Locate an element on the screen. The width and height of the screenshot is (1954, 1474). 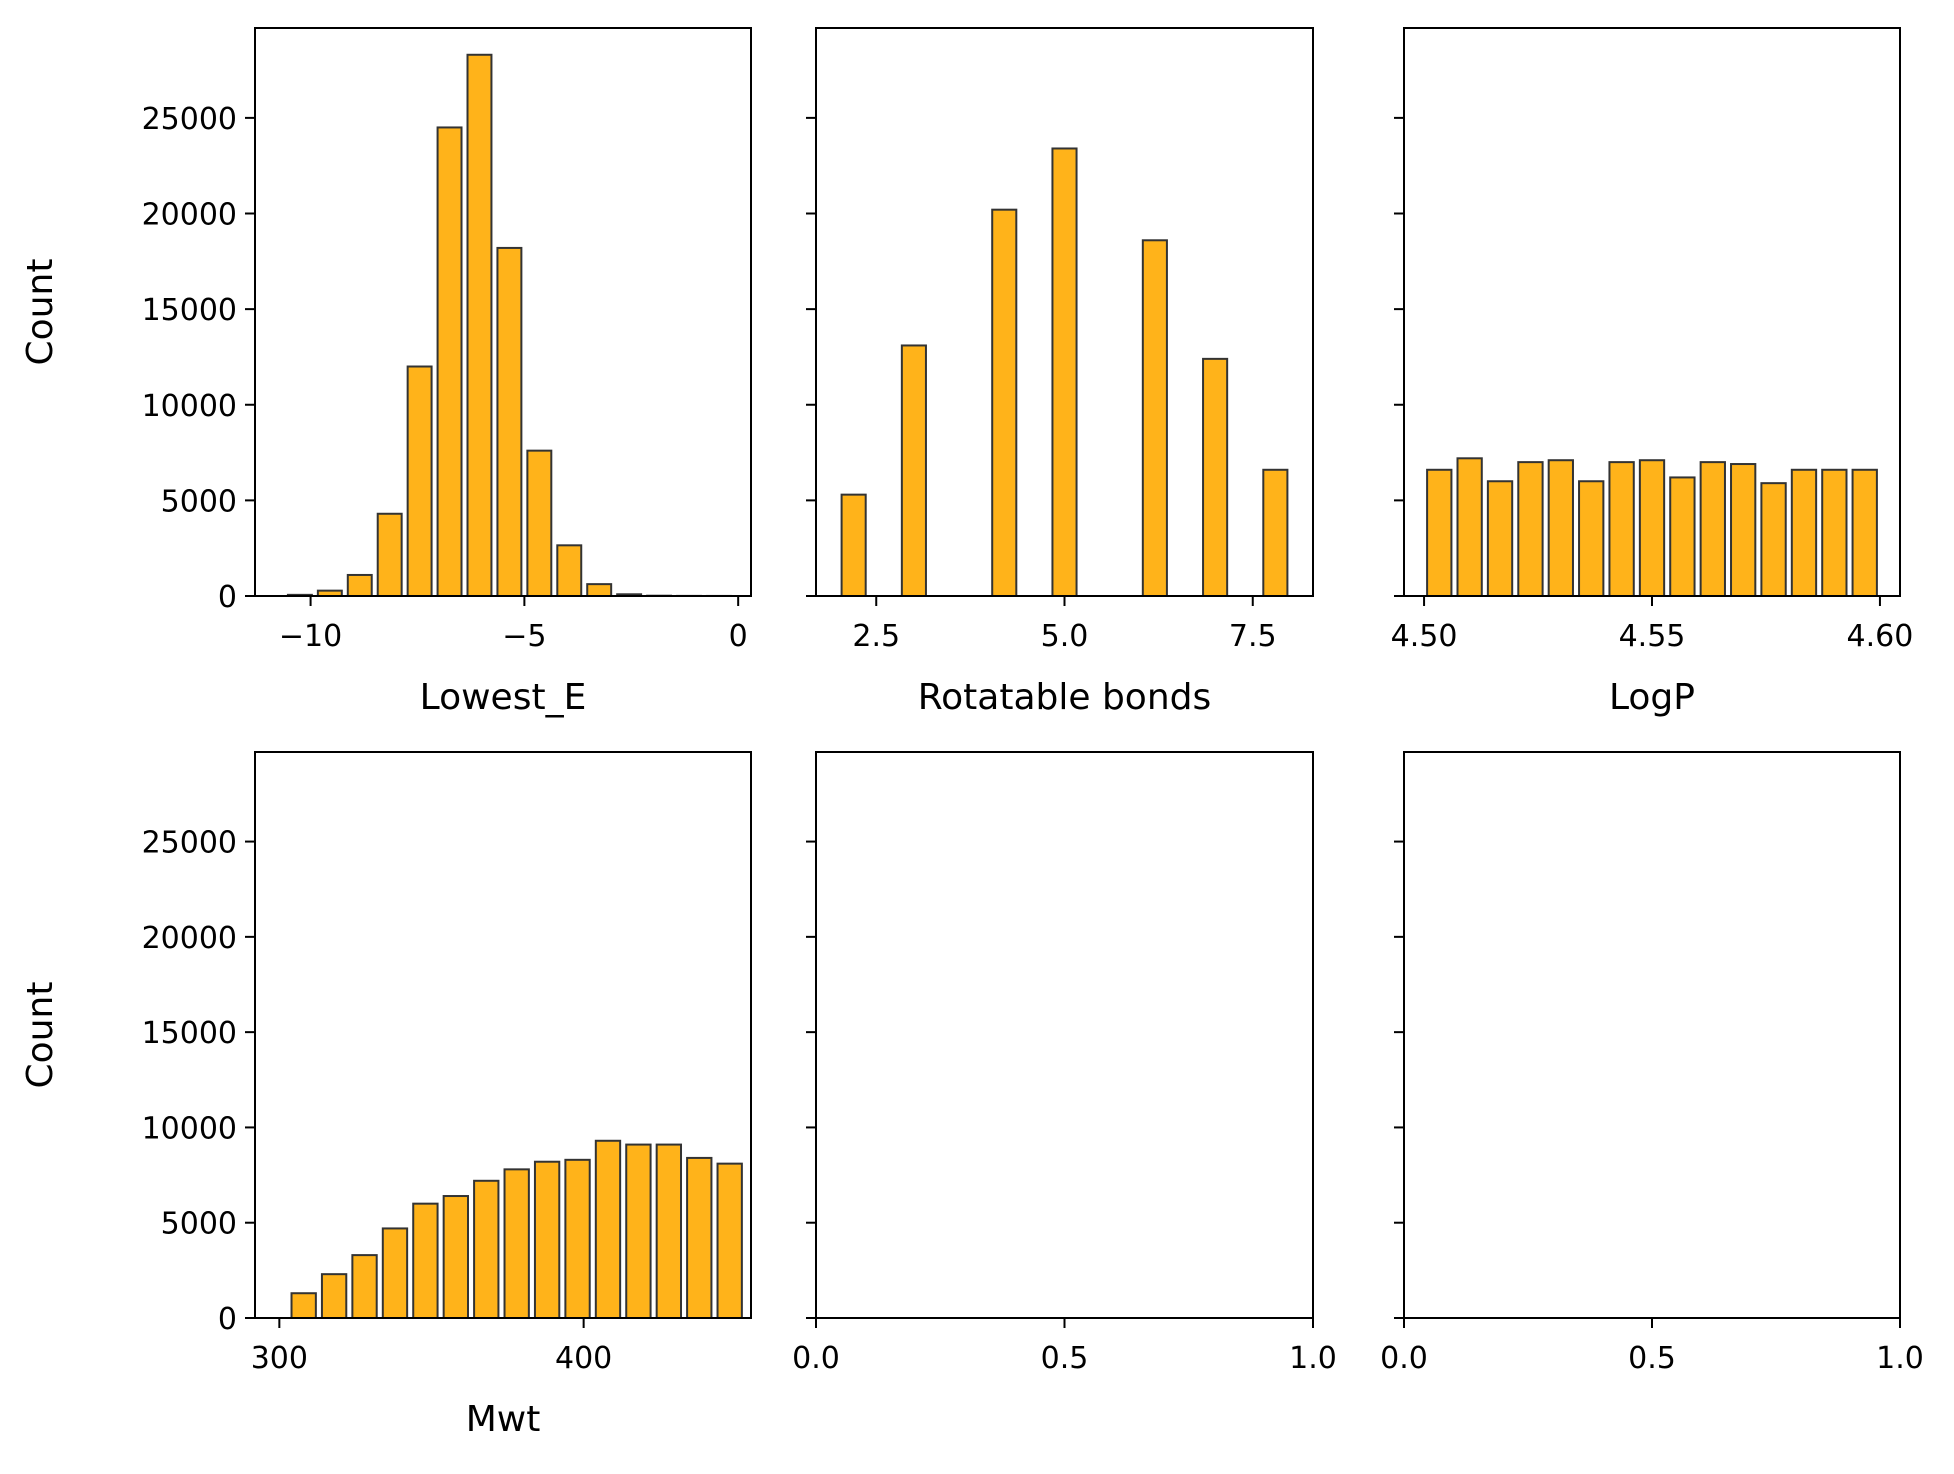
panel-3: 4.50 4.55 4.60 LogP is located at coordinates (1652, 372).